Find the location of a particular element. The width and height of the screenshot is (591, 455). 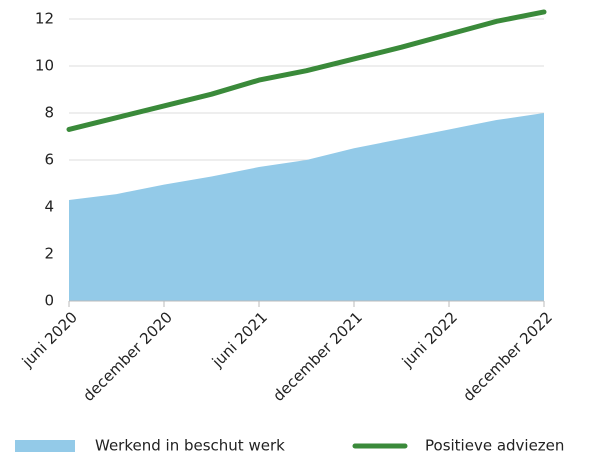

y-tick-label: 2 is located at coordinates (49, 254).